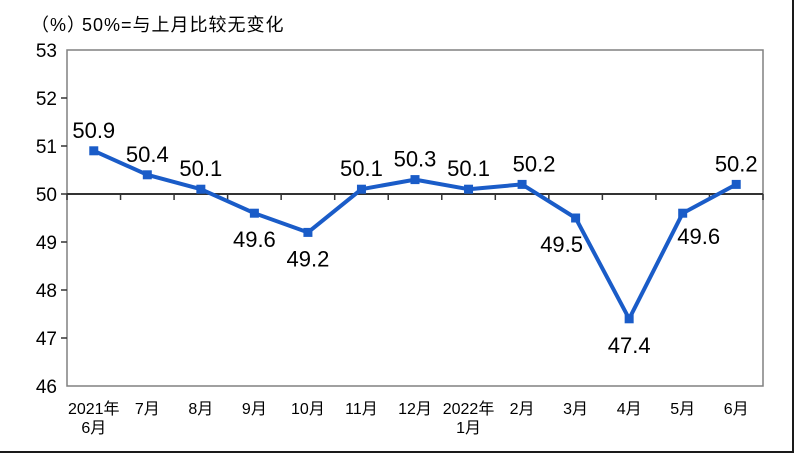 This screenshot has height=460, width=798. What do you see at coordinates (46, 243) in the screenshot?
I see `y-axis-tick-label: 49` at bounding box center [46, 243].